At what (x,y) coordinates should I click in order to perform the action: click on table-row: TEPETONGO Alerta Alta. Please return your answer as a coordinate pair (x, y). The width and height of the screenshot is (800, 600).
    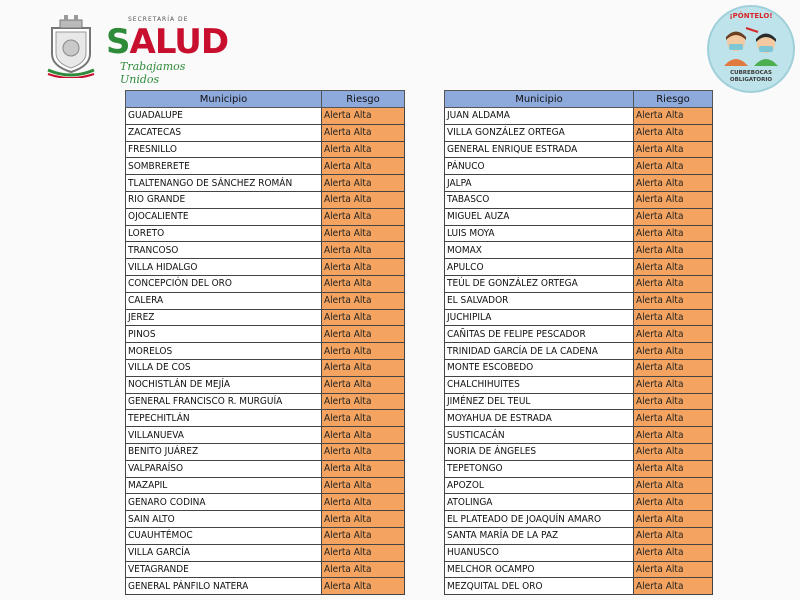
    Looking at the image, I should click on (578, 468).